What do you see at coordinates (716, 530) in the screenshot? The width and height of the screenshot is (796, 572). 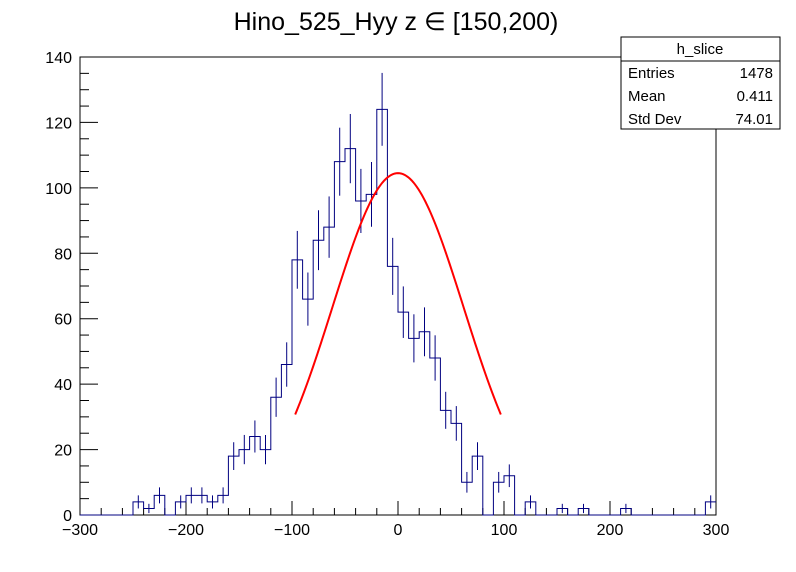 I see `x-tick-label: 300` at bounding box center [716, 530].